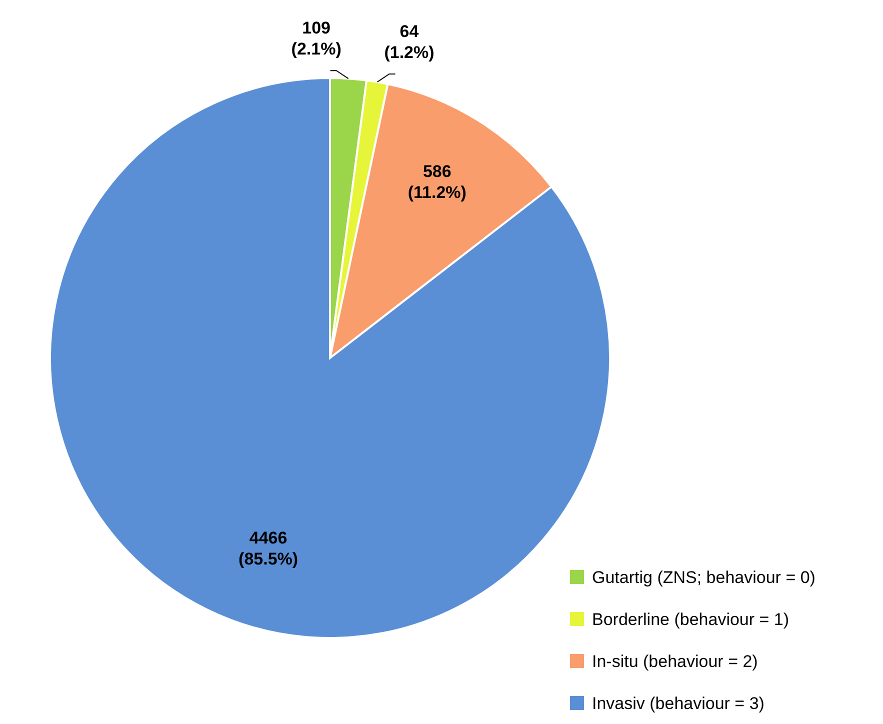 The image size is (883, 724). I want to click on legend-label: Borderline (behaviour = 1), so click(691, 619).